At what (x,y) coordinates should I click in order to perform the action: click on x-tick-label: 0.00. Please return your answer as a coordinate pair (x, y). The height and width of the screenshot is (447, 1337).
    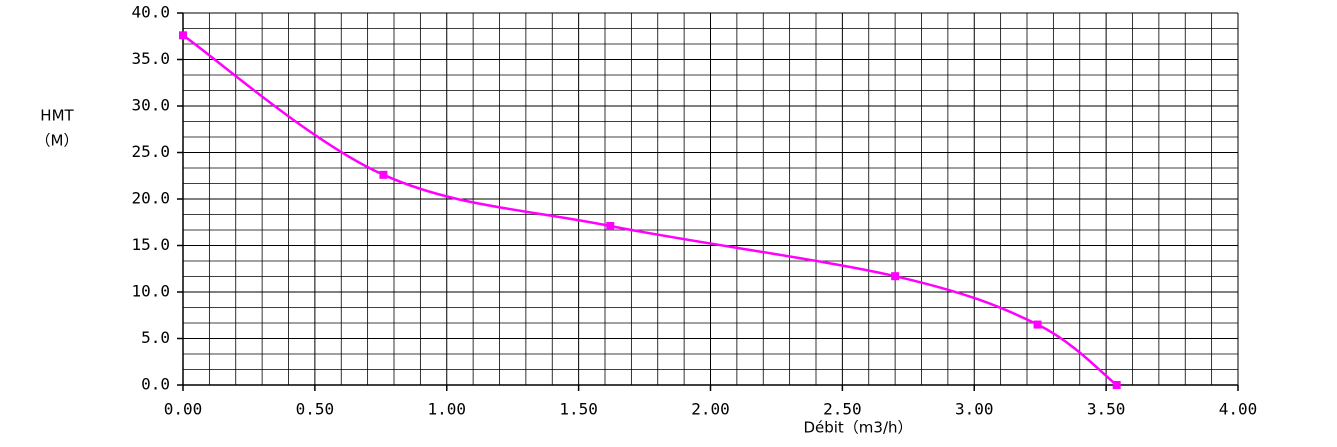
    Looking at the image, I should click on (183, 409).